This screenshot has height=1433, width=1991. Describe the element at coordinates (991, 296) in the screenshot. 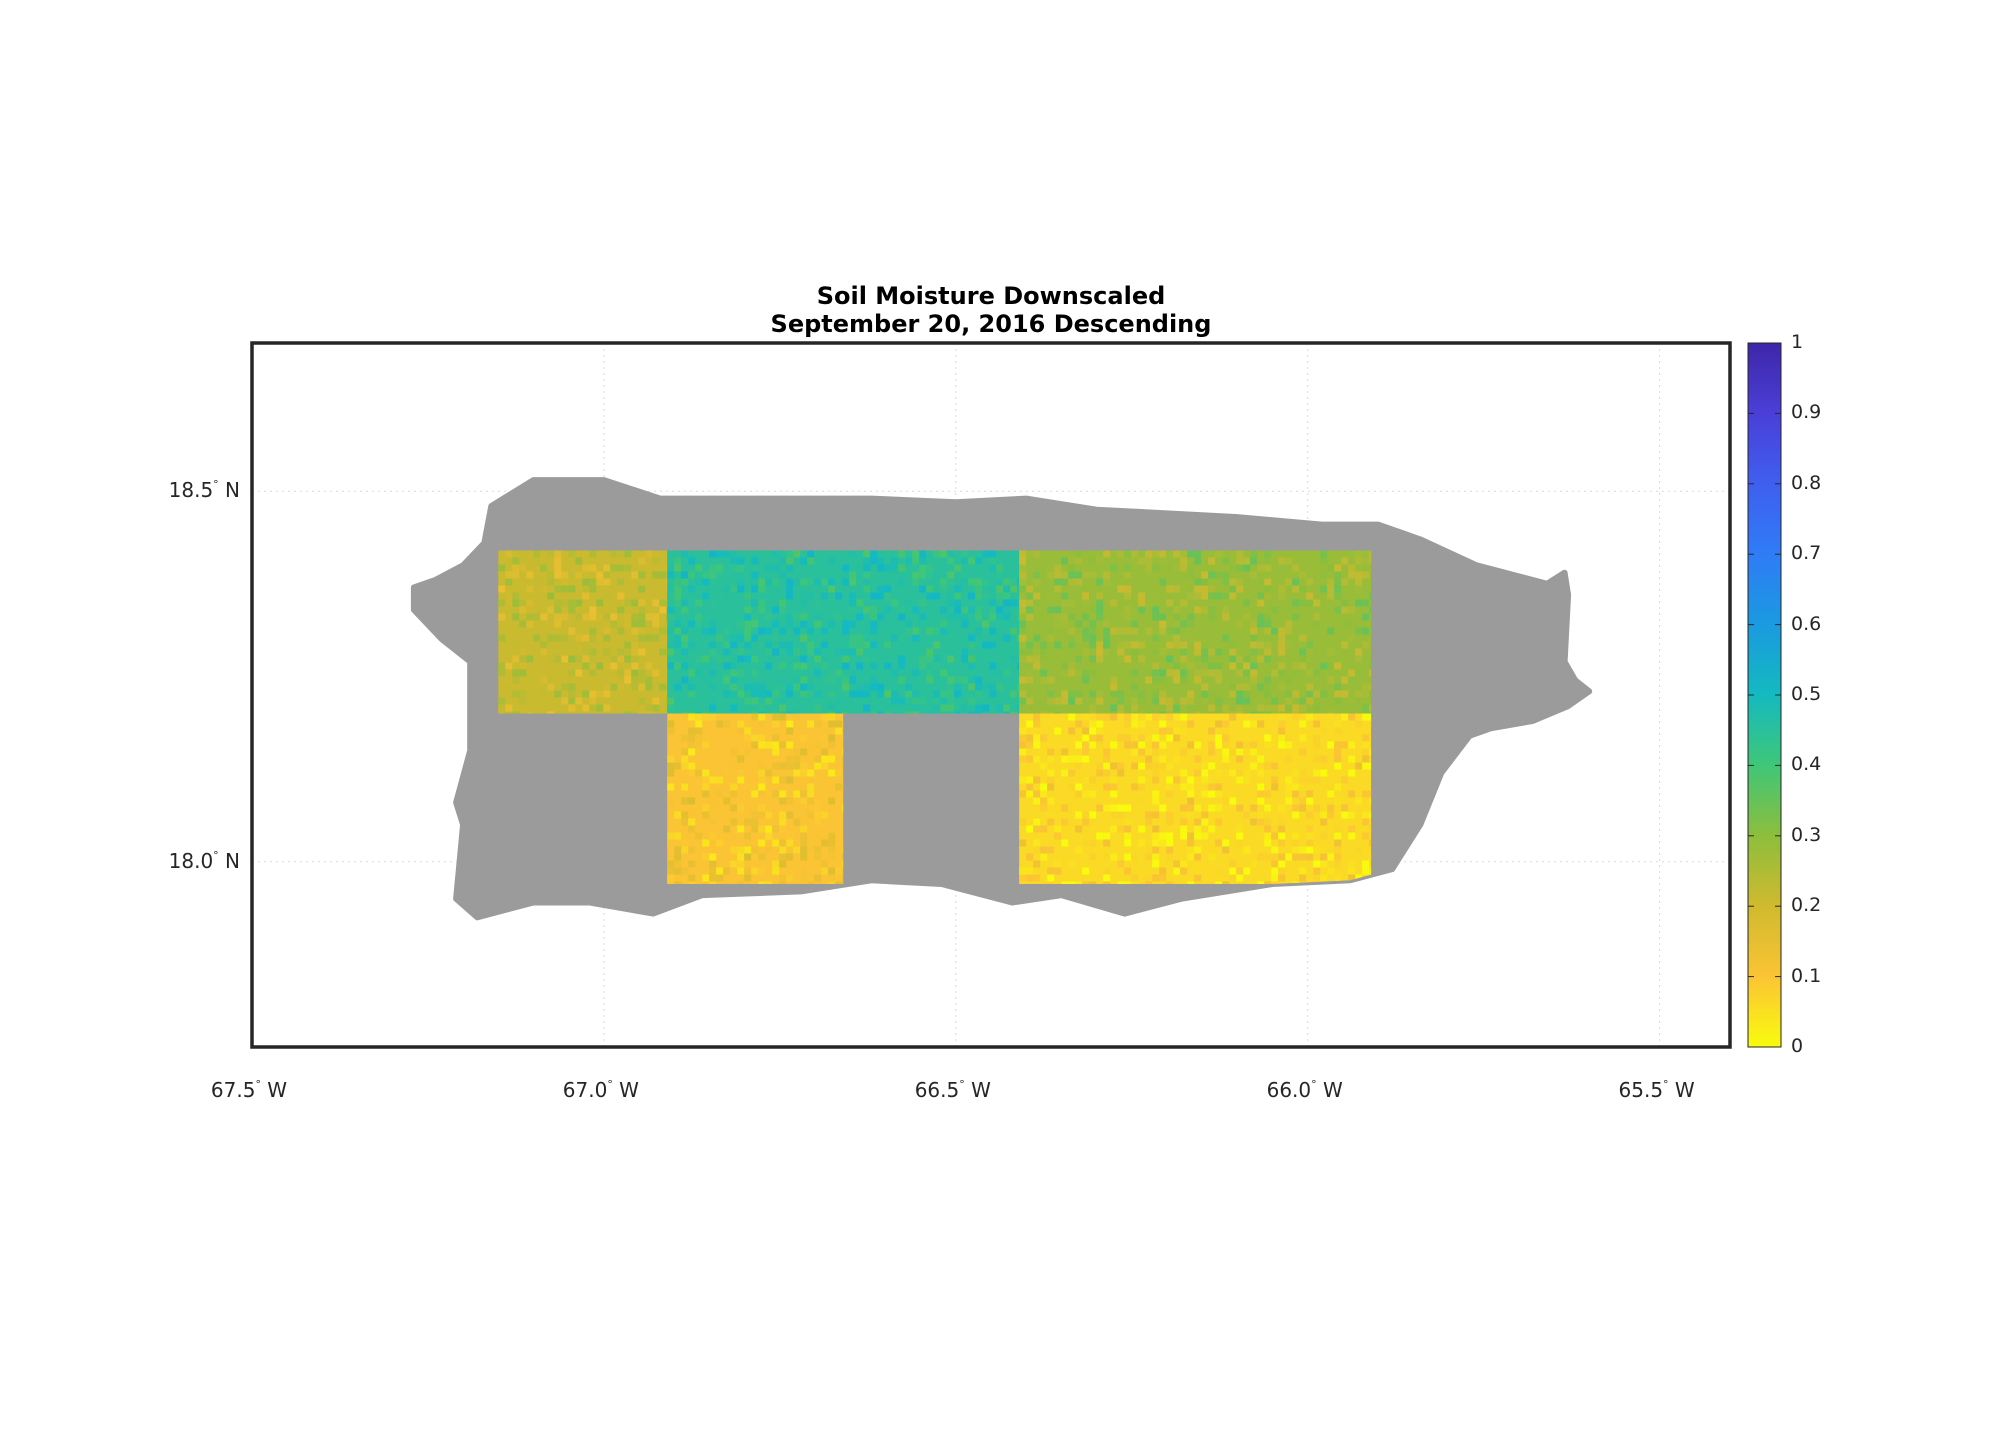

I see `map-title: Soil Moisture Downscaled` at that location.